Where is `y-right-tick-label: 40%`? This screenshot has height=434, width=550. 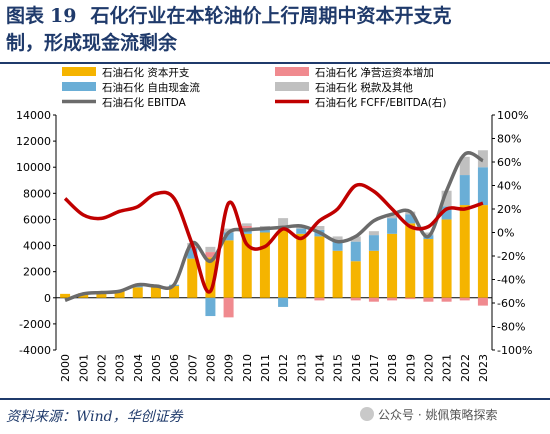 y-right-tick-label: 40% is located at coordinates (509, 186).